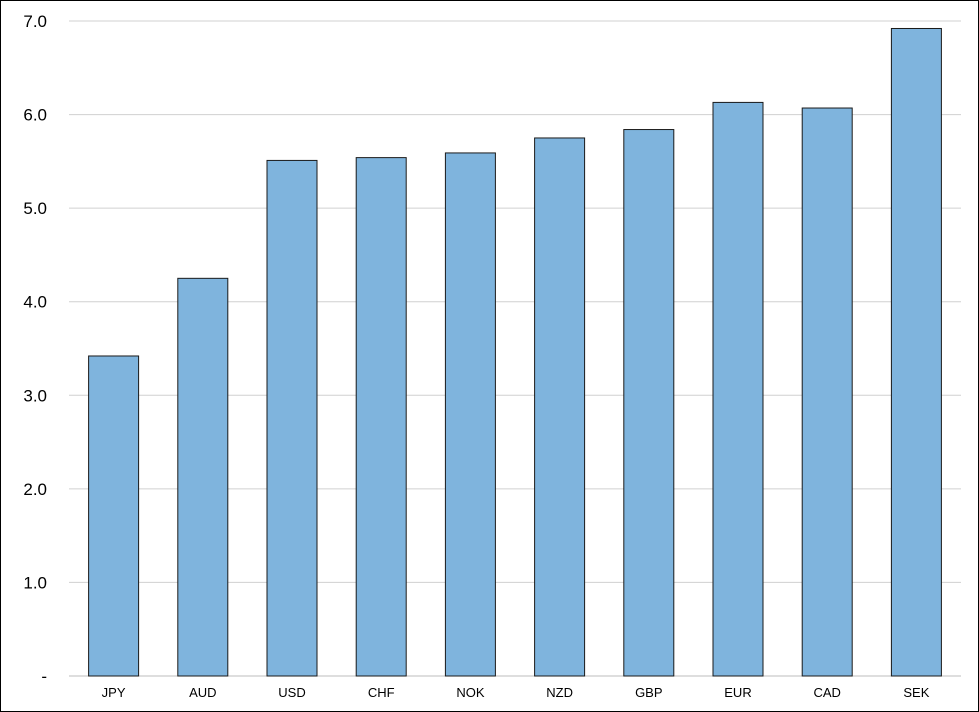 This screenshot has height=712, width=979. I want to click on bar-nzd, so click(560, 407).